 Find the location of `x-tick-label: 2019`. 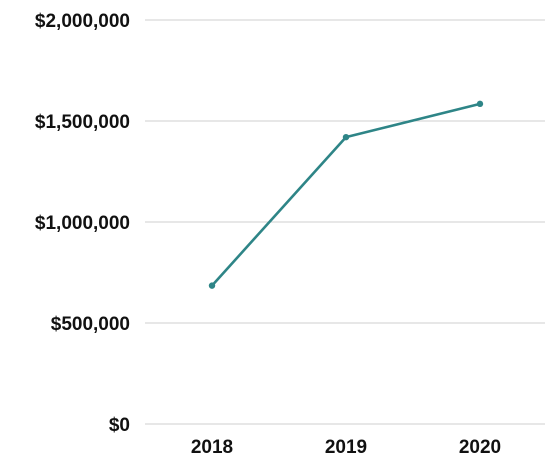

x-tick-label: 2019 is located at coordinates (346, 447).